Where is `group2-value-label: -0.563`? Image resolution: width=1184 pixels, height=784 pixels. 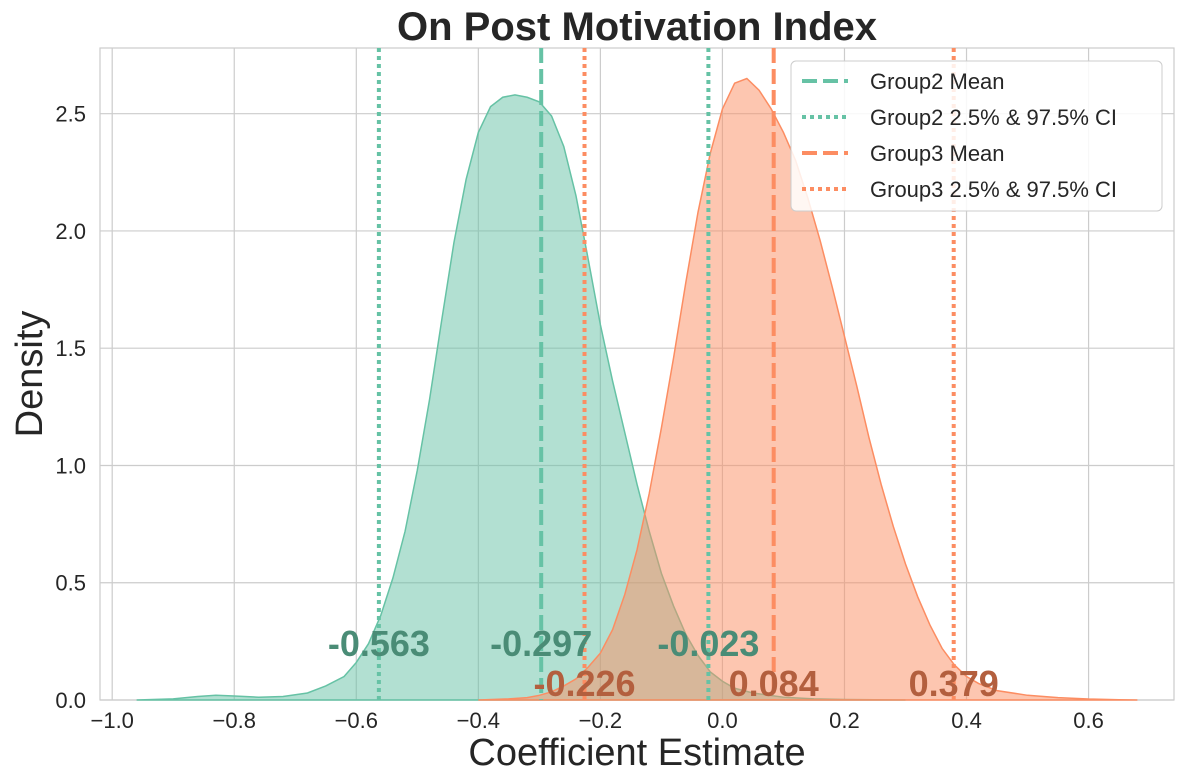 group2-value-label: -0.563 is located at coordinates (379, 643).